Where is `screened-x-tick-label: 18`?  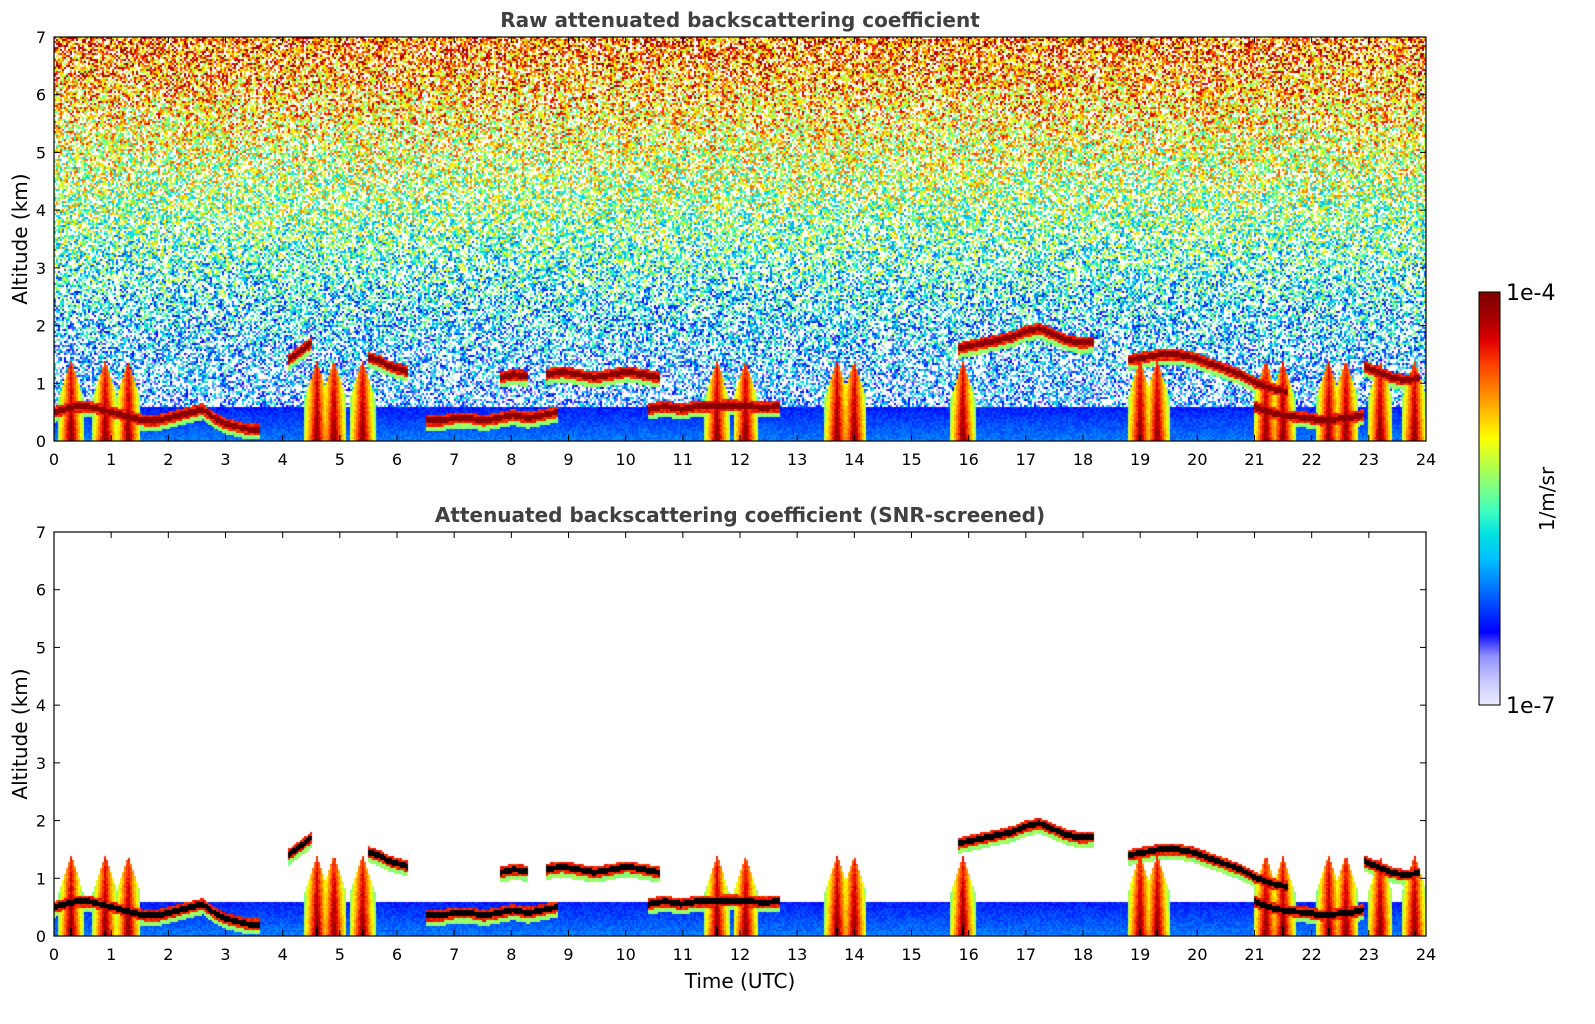 screened-x-tick-label: 18 is located at coordinates (1083, 954).